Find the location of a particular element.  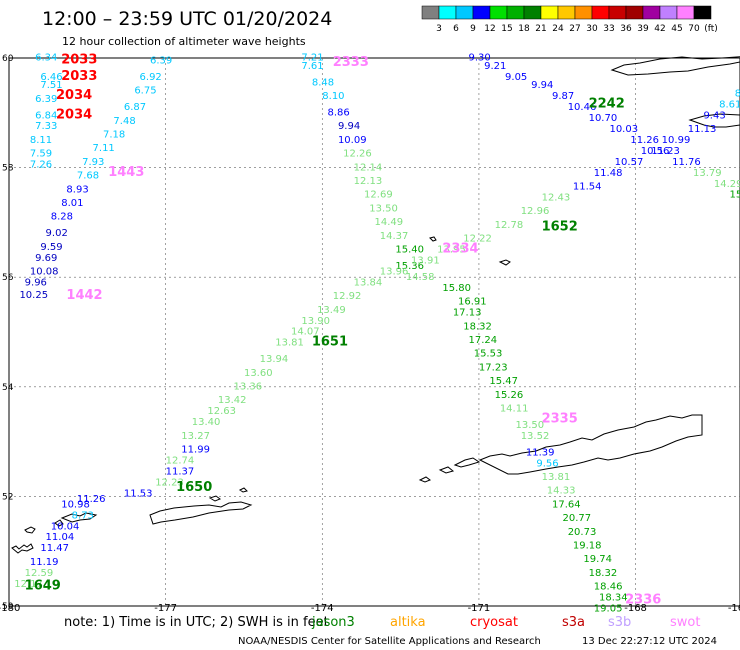

wave-height-label: 9.87 is located at coordinates (563, 96).